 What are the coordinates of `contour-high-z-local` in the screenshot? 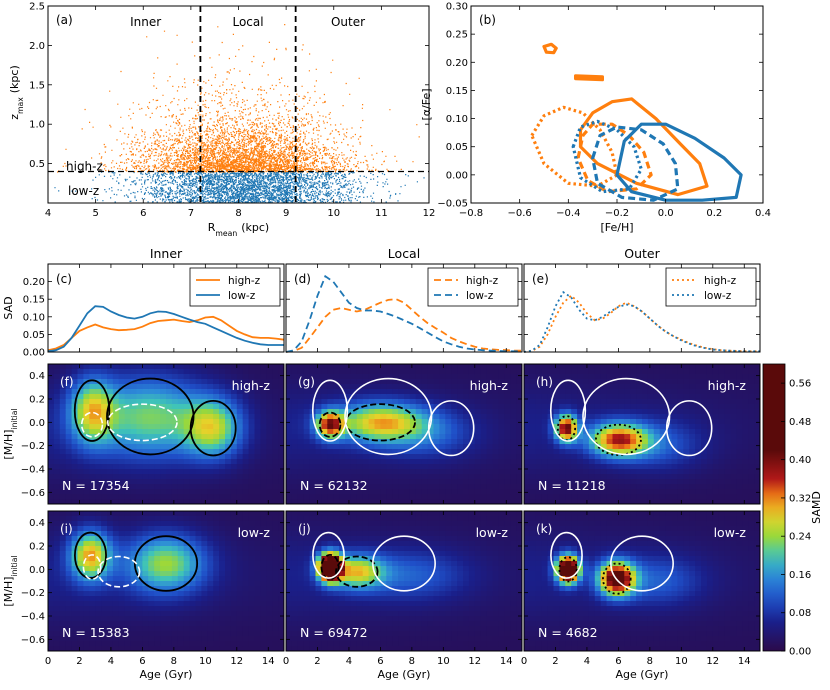 It's located at (614, 158).